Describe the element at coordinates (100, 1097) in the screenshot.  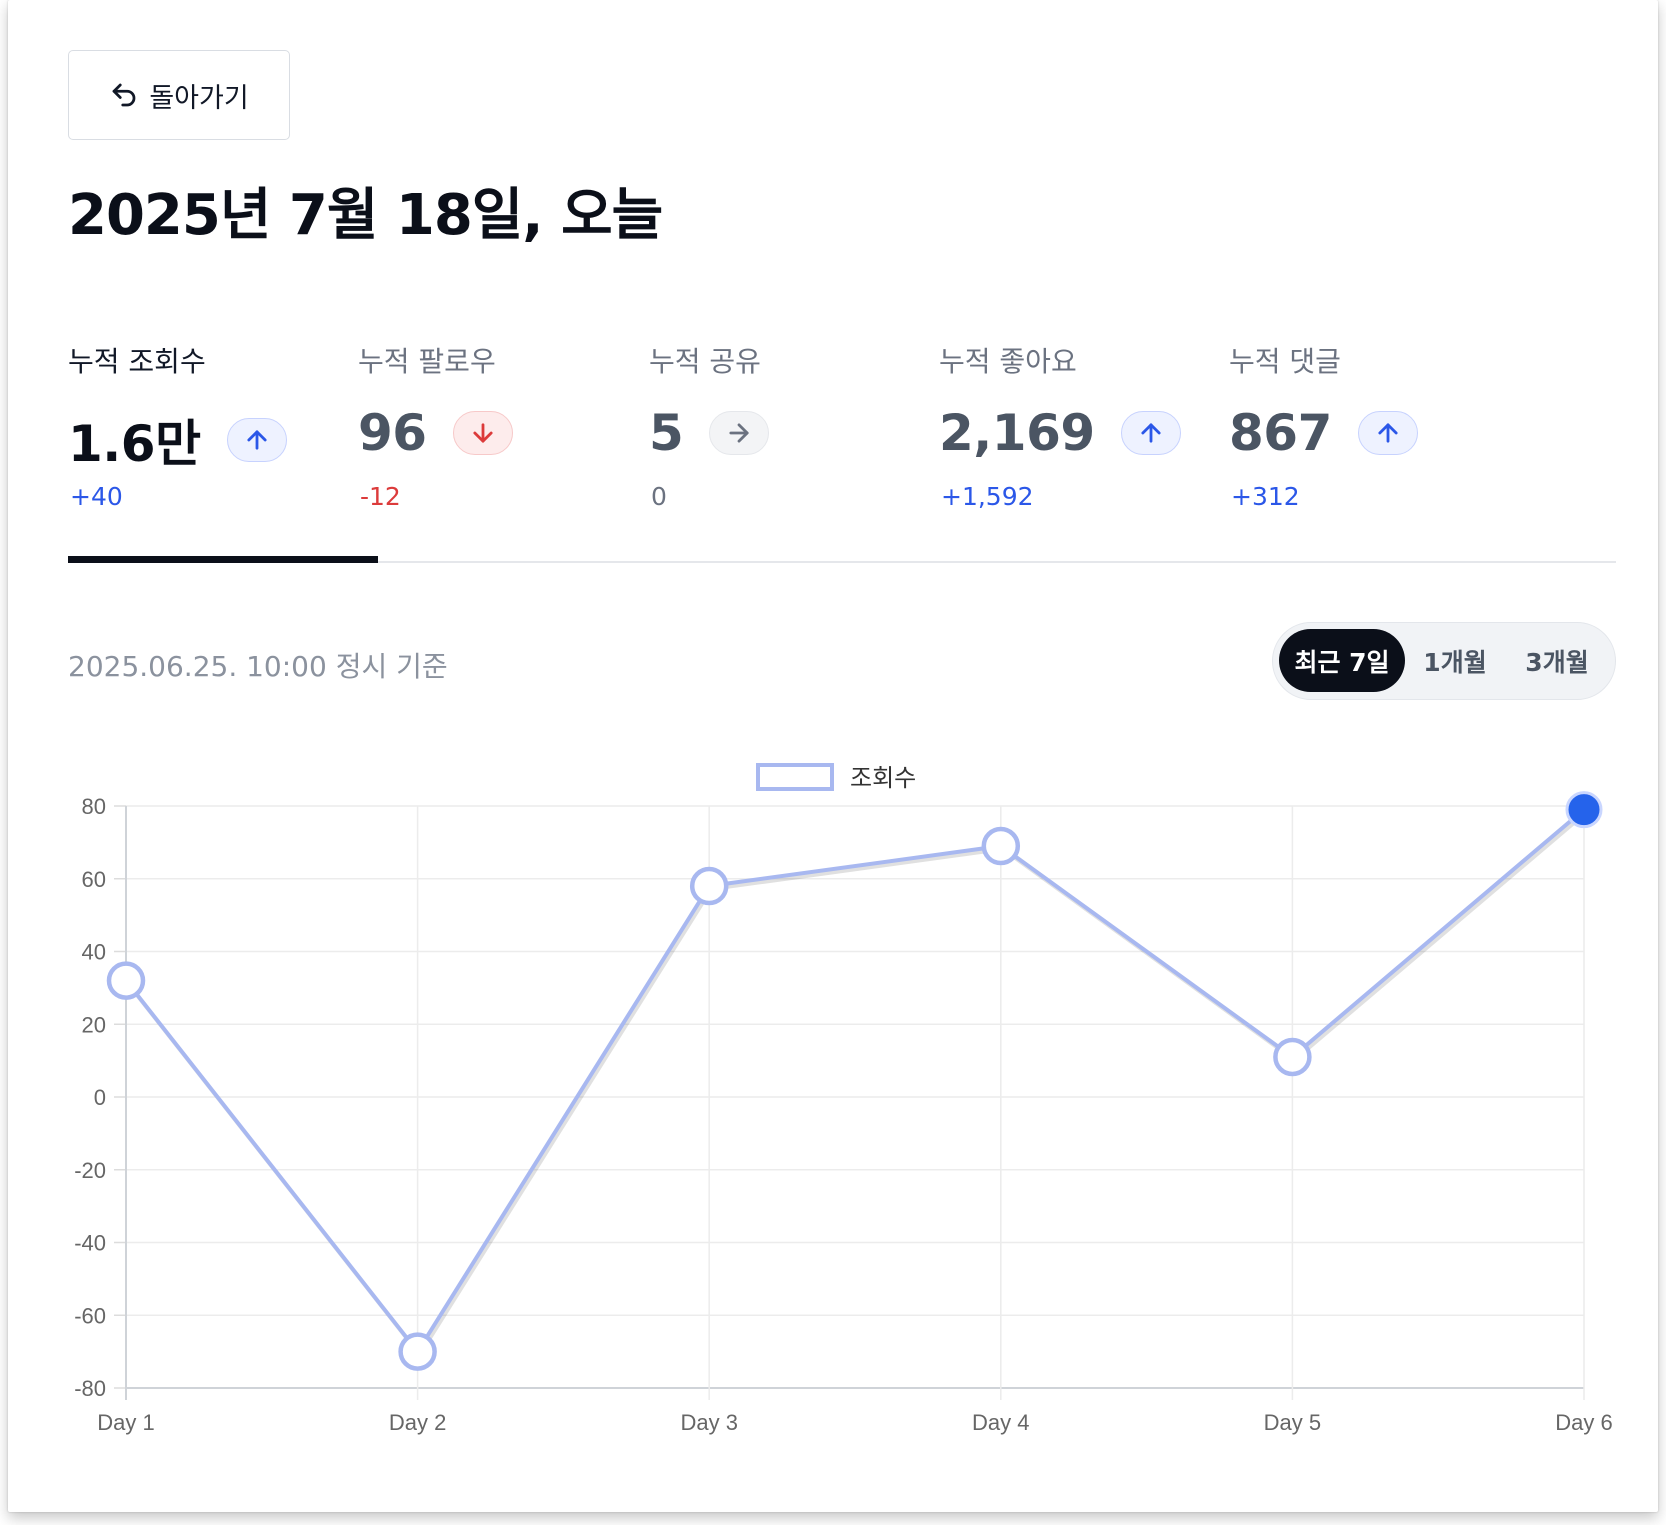
I see `y-tick-label: 0` at that location.